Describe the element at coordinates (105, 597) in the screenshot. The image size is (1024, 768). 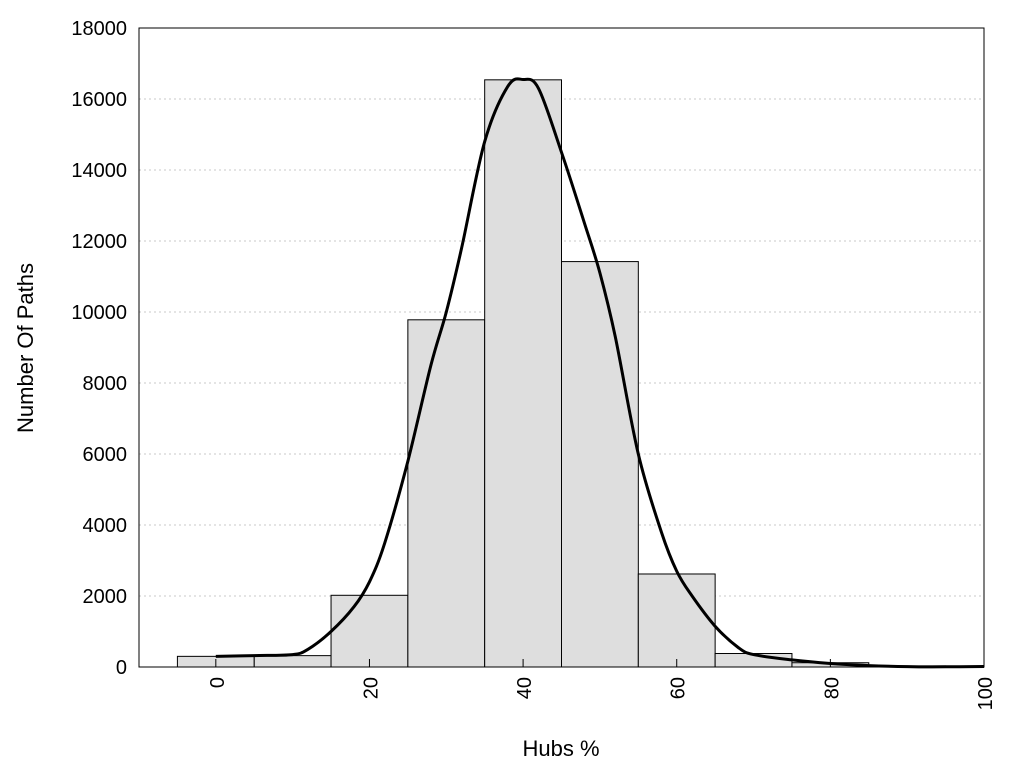
I see `y-tick-label: 2000` at that location.